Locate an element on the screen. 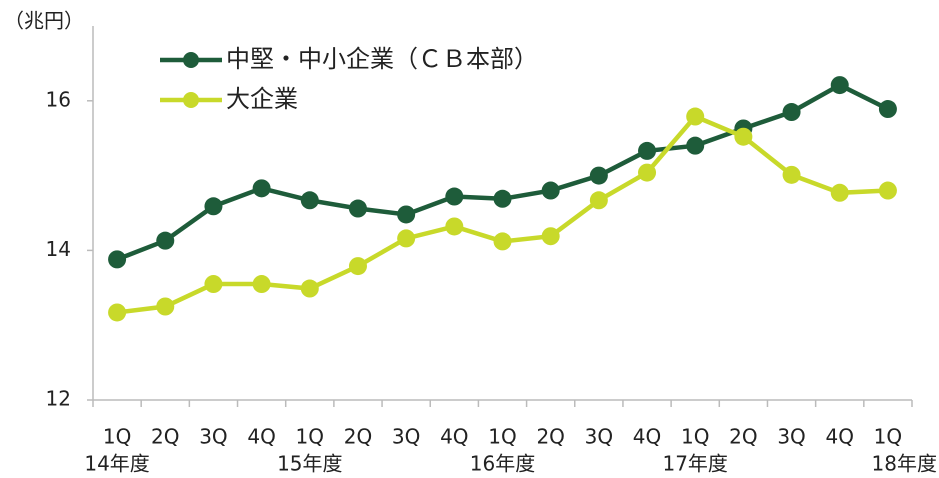 The image size is (939, 478). year-label: 18年度 is located at coordinates (904, 464).